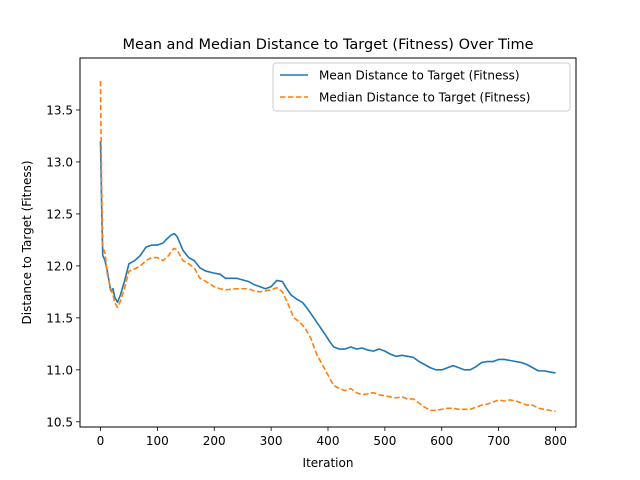 This screenshot has width=640, height=480. Describe the element at coordinates (555, 441) in the screenshot. I see `x-tick-label: 800` at that location.